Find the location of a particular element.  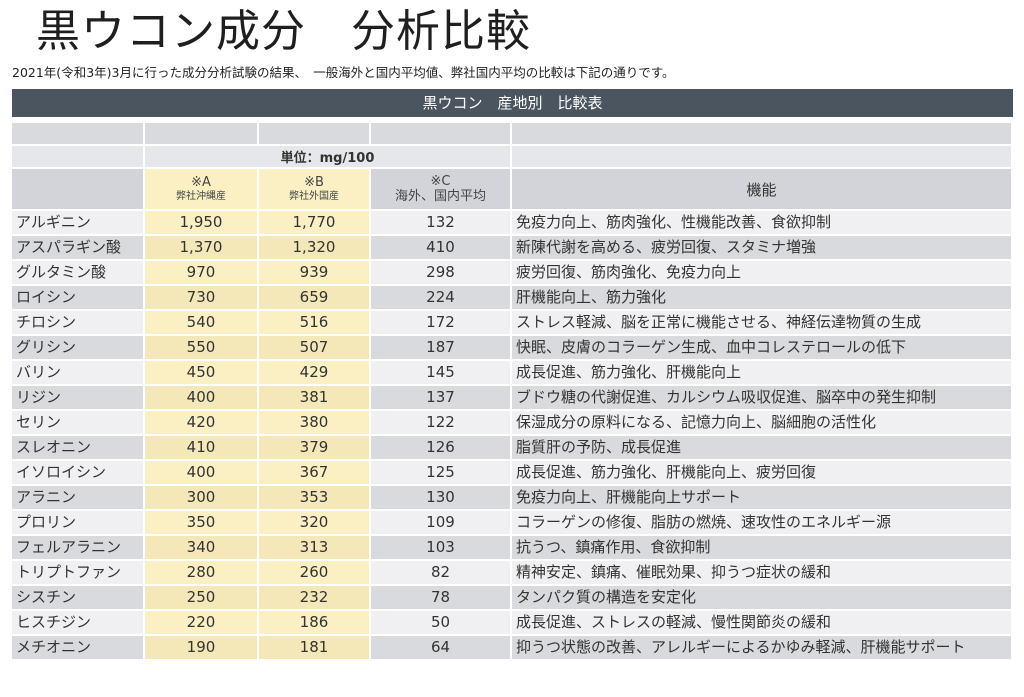

table-row: リジン 400 381 137 ブドウ糖の代謝促進、カルシウム吸収促進、脳卒中の発生抑制 is located at coordinates (511, 397).